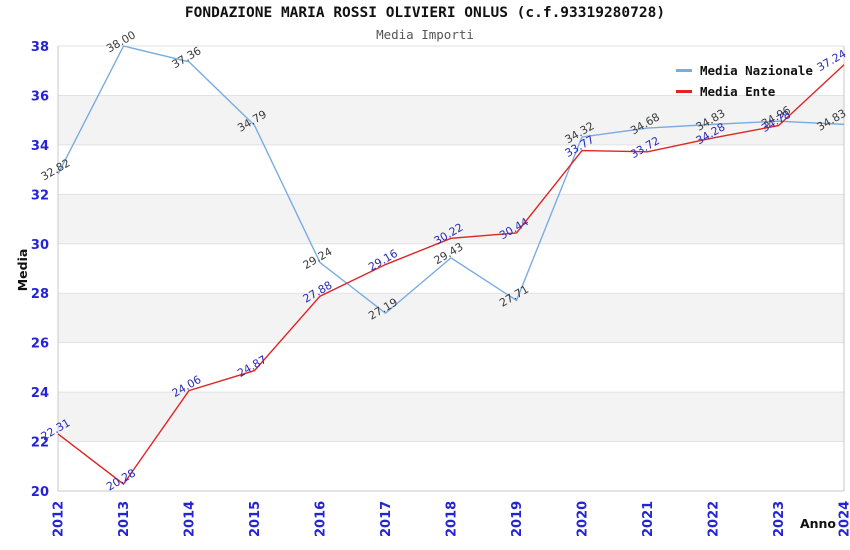 The image size is (850, 550). What do you see at coordinates (22, 270) in the screenshot?
I see `y-axis-title: Media` at bounding box center [22, 270].